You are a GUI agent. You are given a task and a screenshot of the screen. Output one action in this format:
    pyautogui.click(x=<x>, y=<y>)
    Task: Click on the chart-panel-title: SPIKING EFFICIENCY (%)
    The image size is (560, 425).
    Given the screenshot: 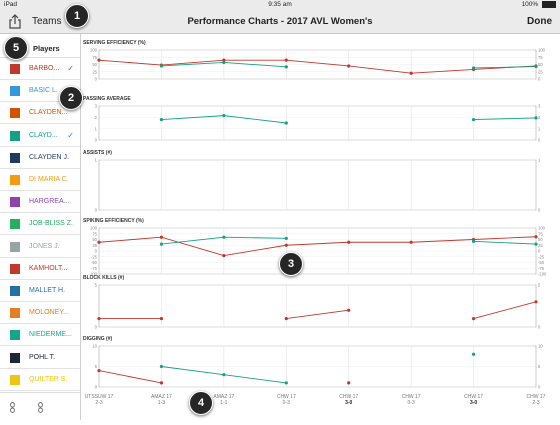 What is the action you would take?
    pyautogui.click(x=113, y=221)
    